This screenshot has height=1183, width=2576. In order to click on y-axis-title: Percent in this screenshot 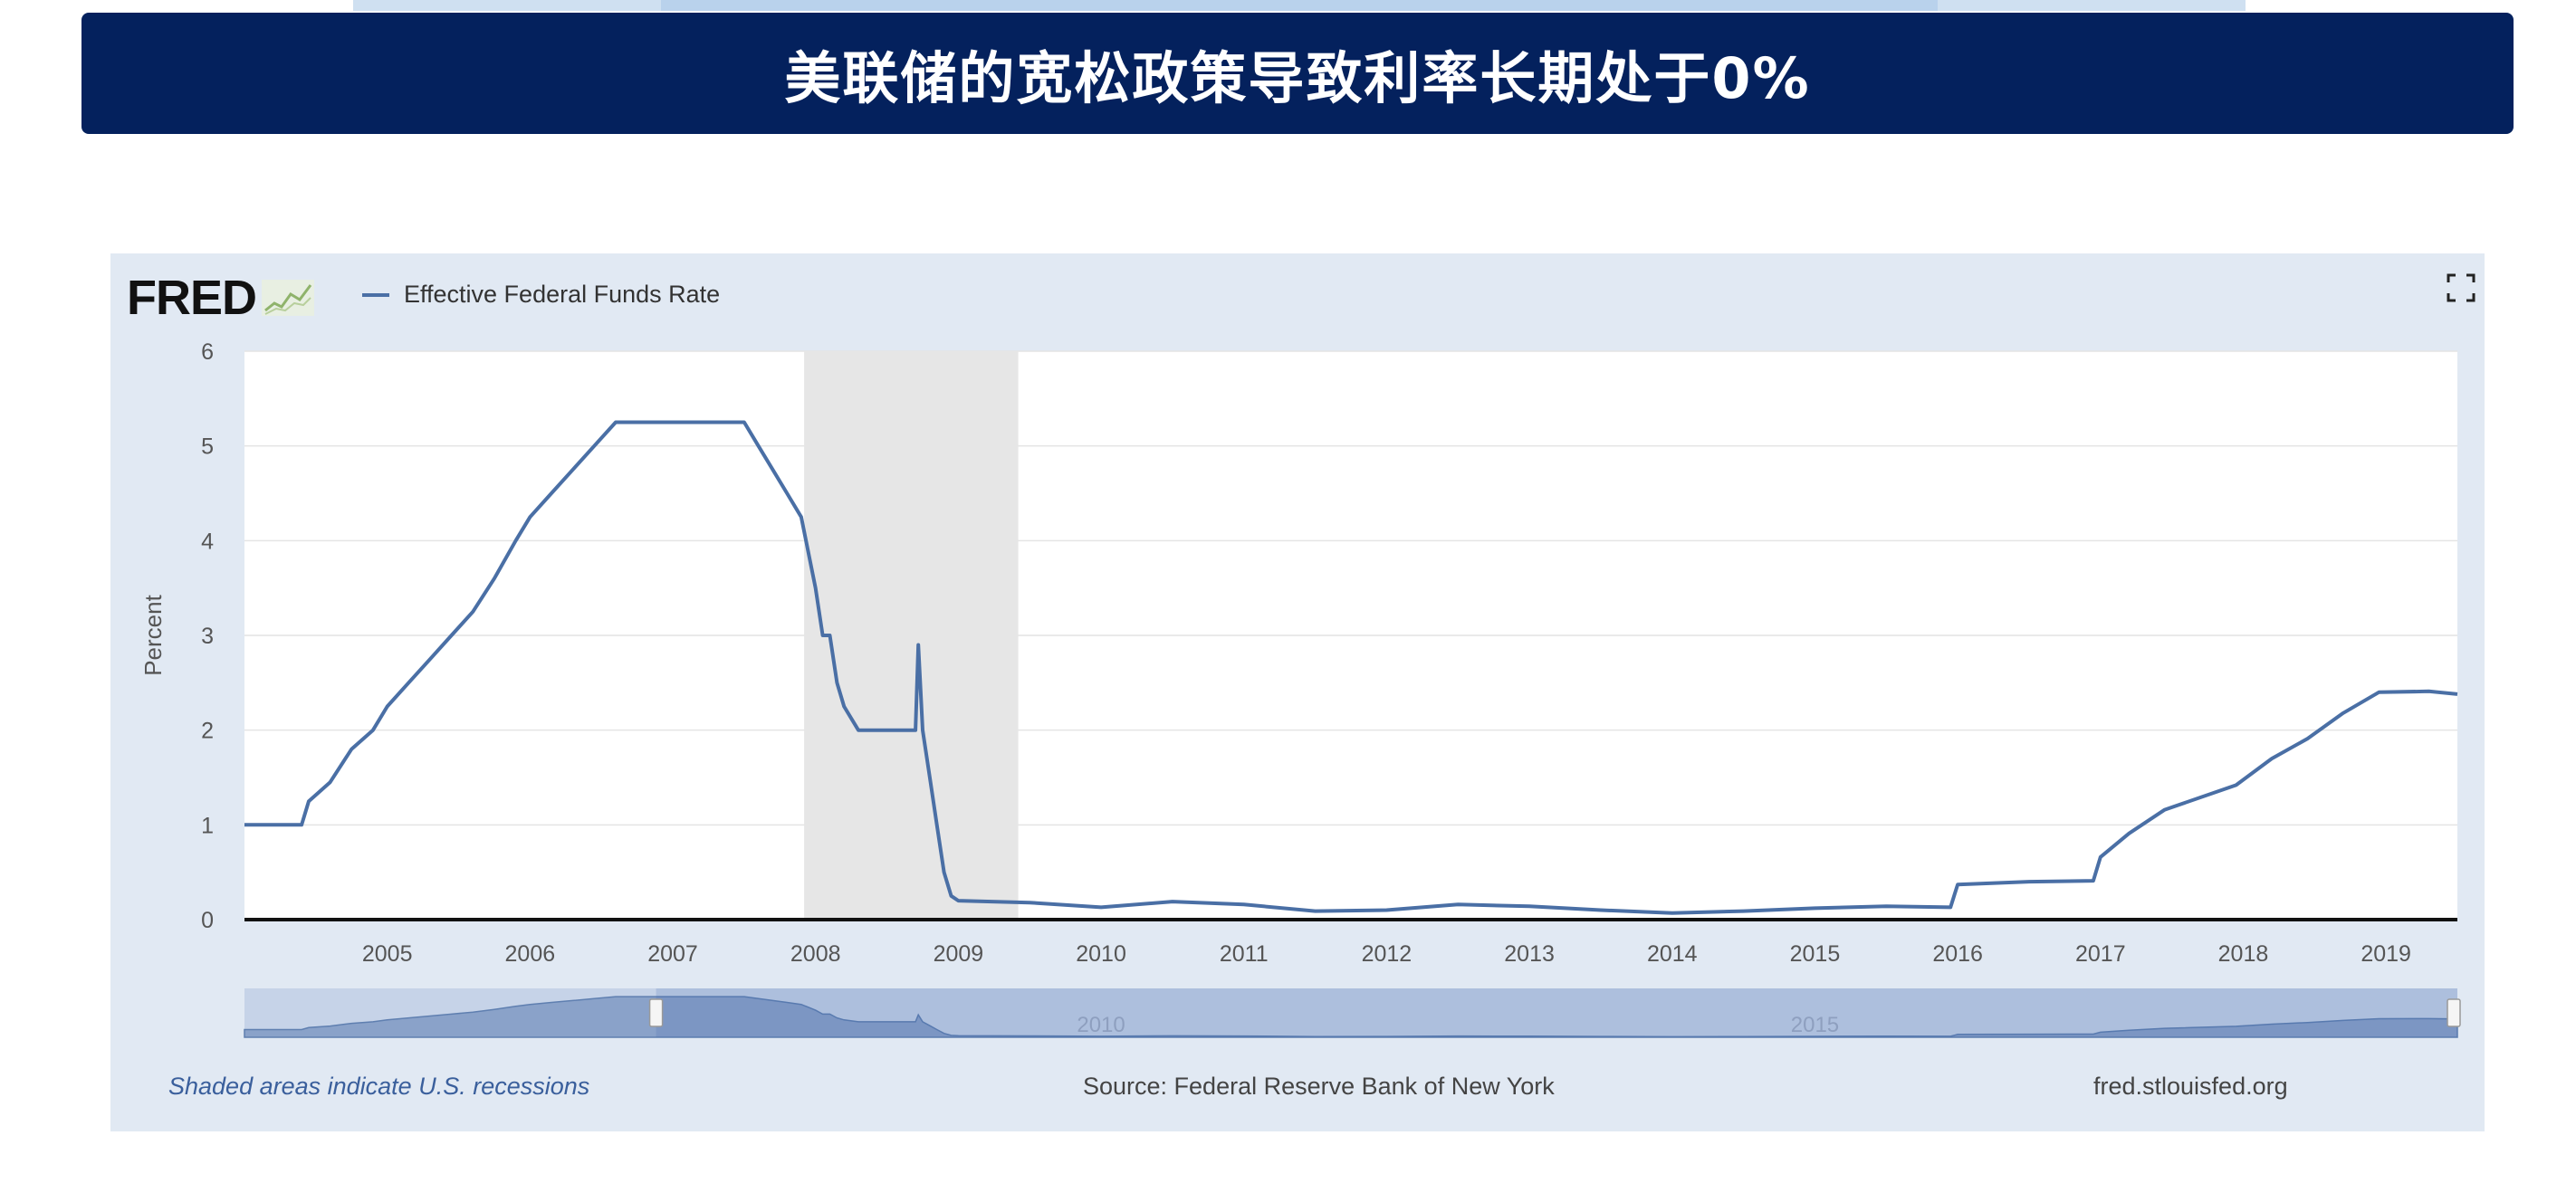, I will do `click(153, 634)`.